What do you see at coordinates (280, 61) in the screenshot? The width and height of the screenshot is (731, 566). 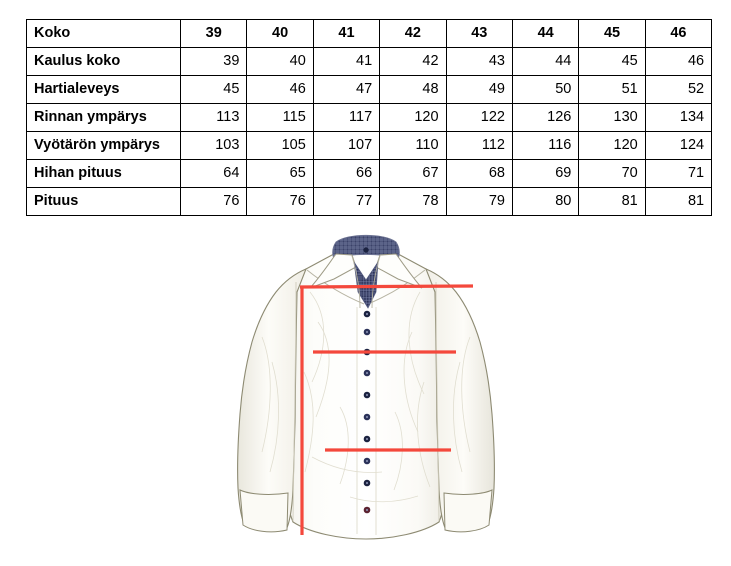 I see `table-cell: 40` at bounding box center [280, 61].